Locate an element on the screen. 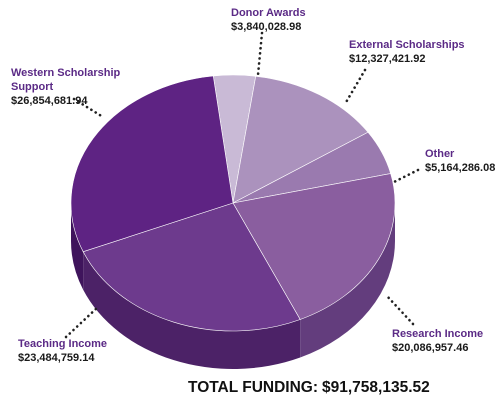  label-western-scholarship-support-line1: Western Scholarship is located at coordinates (65, 73).